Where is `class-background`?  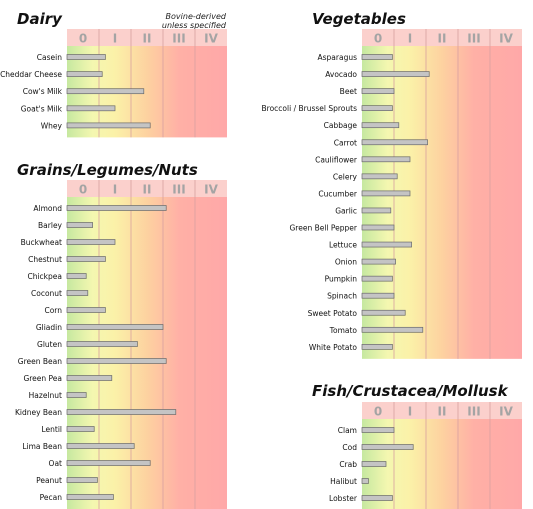 class-background is located at coordinates (442, 464).